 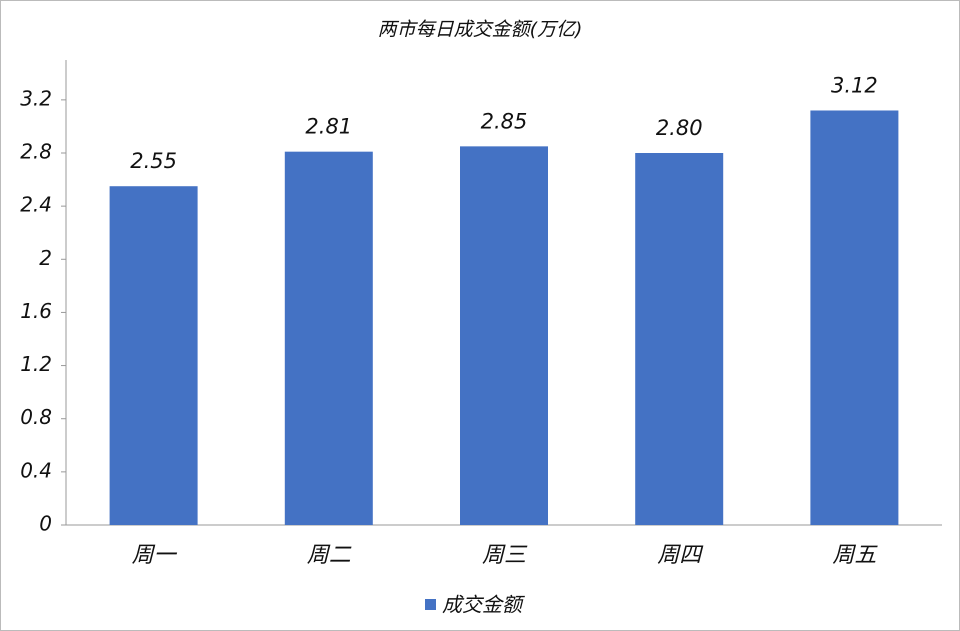 I want to click on x-tick-label: 周五, so click(x=855, y=555).